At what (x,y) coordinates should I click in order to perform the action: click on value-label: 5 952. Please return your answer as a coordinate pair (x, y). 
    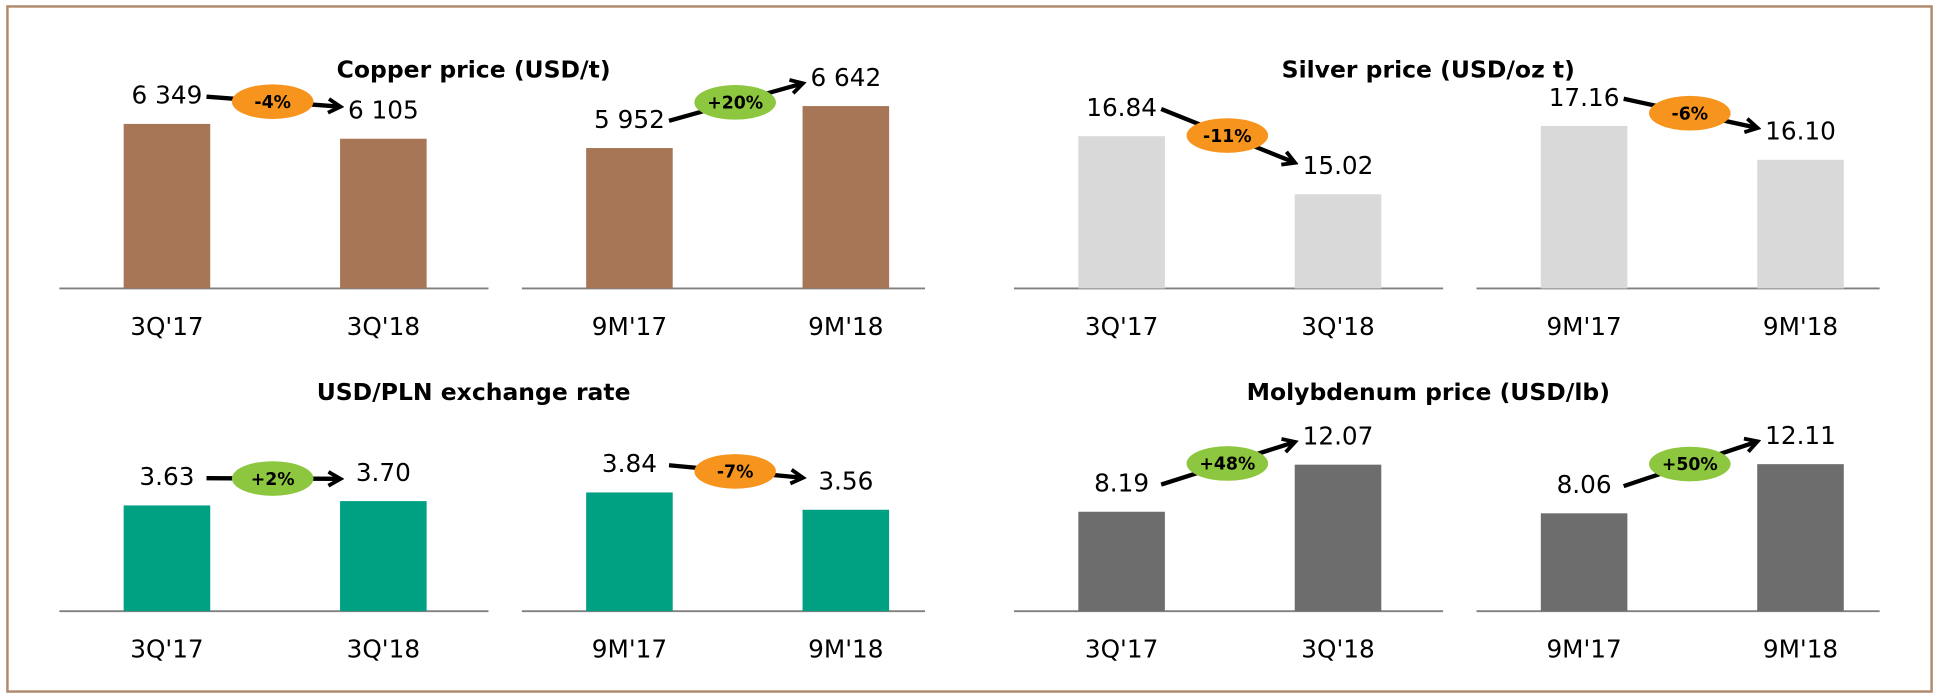
    Looking at the image, I should click on (629, 119).